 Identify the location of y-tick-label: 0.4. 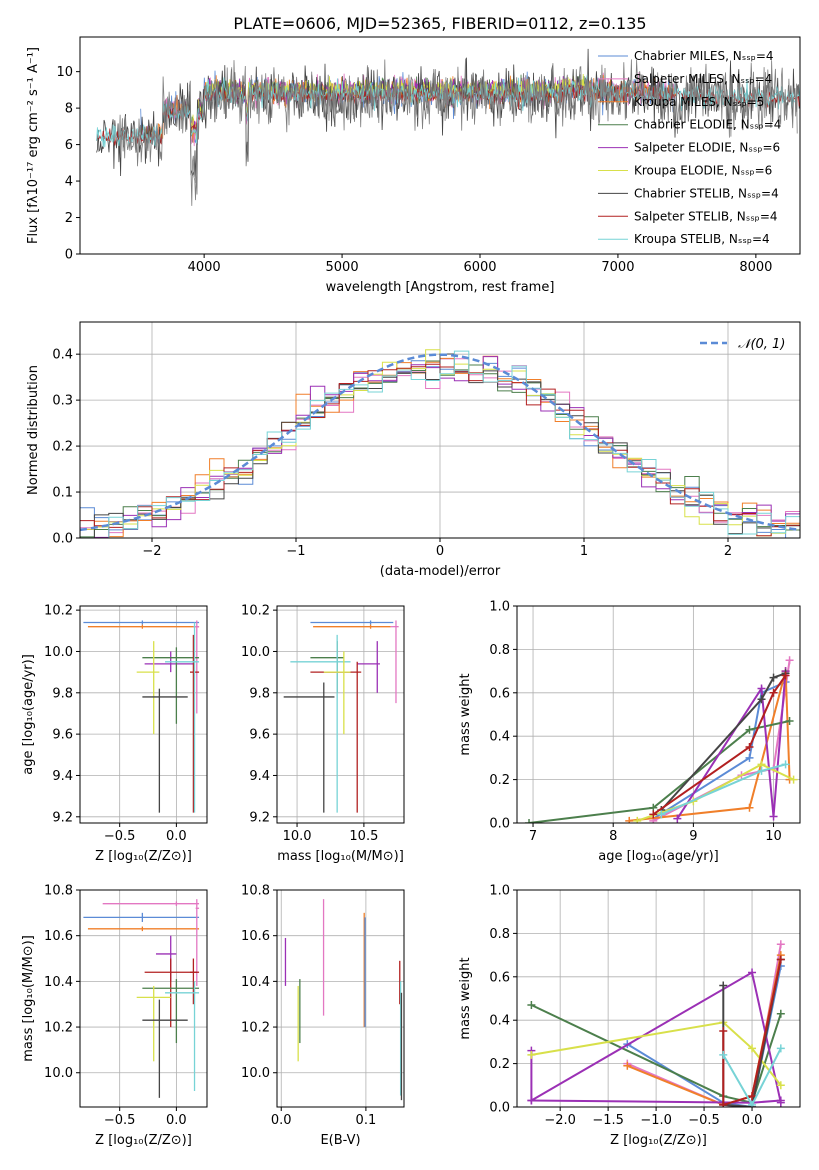
(499, 1021).